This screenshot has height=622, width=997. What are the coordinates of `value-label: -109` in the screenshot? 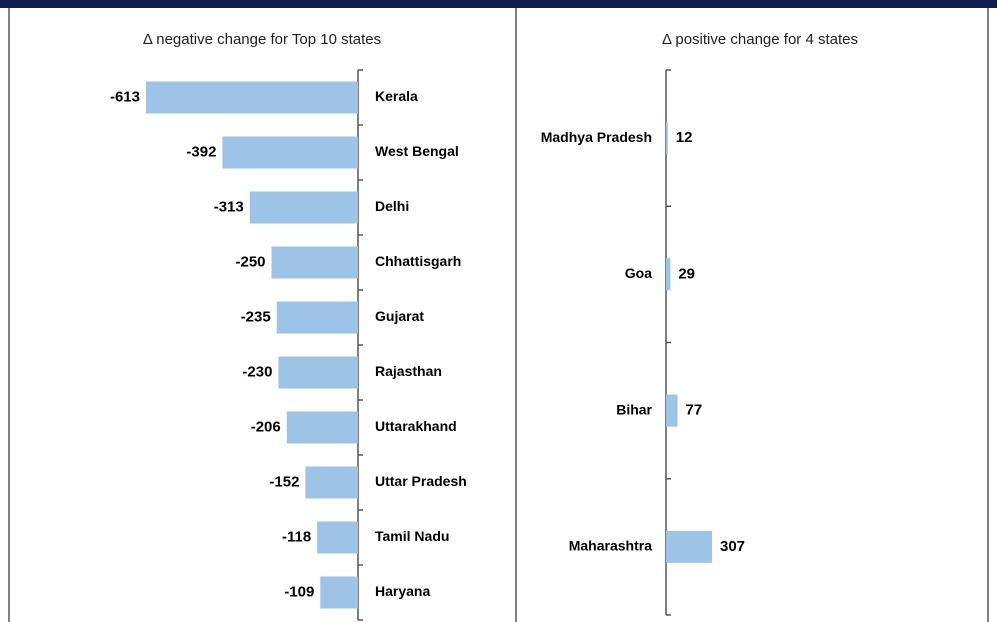 It's located at (299, 591).